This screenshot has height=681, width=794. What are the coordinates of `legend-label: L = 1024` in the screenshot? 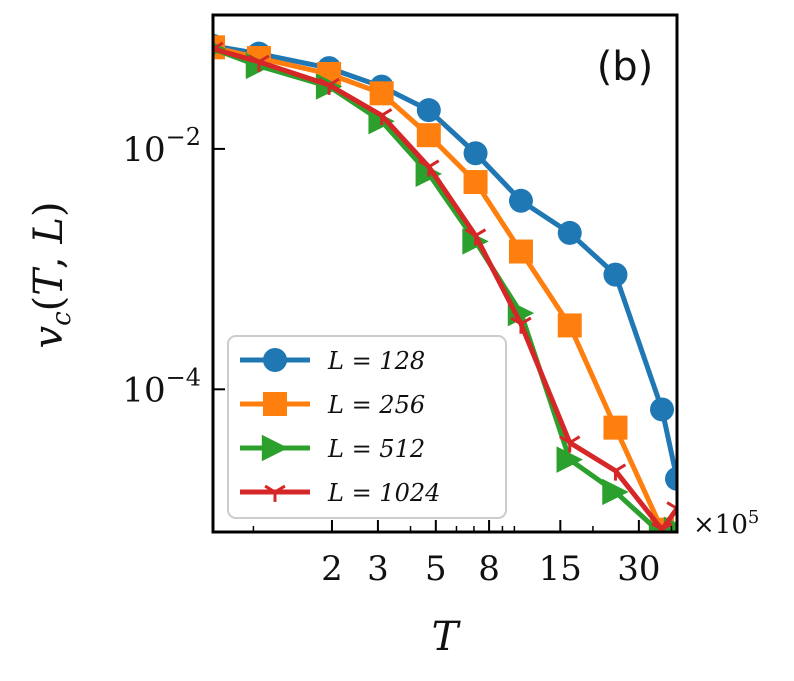 It's located at (383, 493).